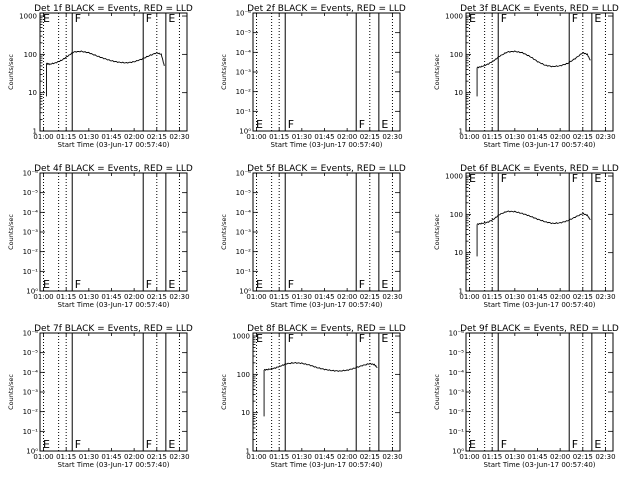 This screenshot has width=640, height=480. I want to click on y-tick-label: 10⁻⁴, so click(31, 373).